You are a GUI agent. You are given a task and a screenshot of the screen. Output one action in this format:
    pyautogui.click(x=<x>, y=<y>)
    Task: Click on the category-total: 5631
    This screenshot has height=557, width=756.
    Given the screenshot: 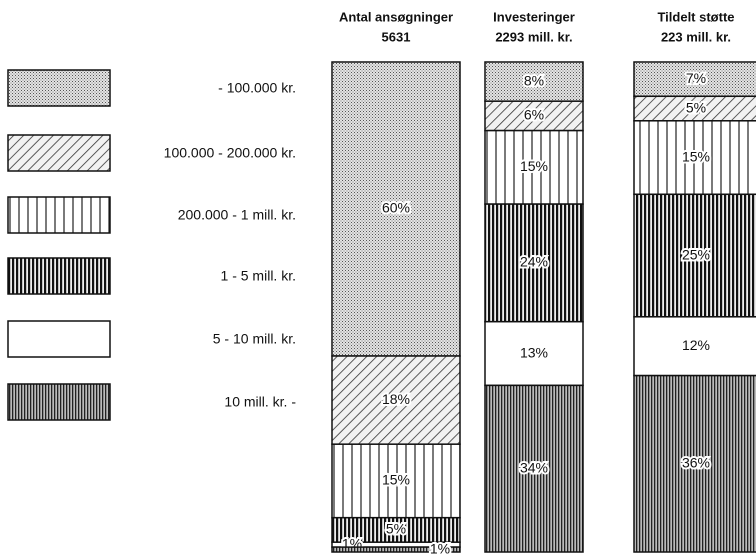 What is the action you would take?
    pyautogui.click(x=396, y=36)
    